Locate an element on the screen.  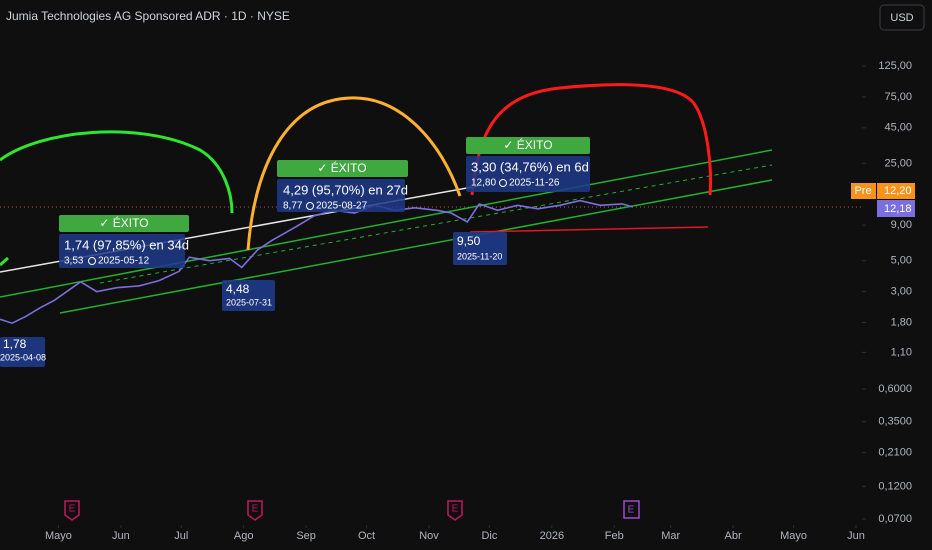
gain-label: 4,29 (95,70%) en 27d is located at coordinates (345, 189).